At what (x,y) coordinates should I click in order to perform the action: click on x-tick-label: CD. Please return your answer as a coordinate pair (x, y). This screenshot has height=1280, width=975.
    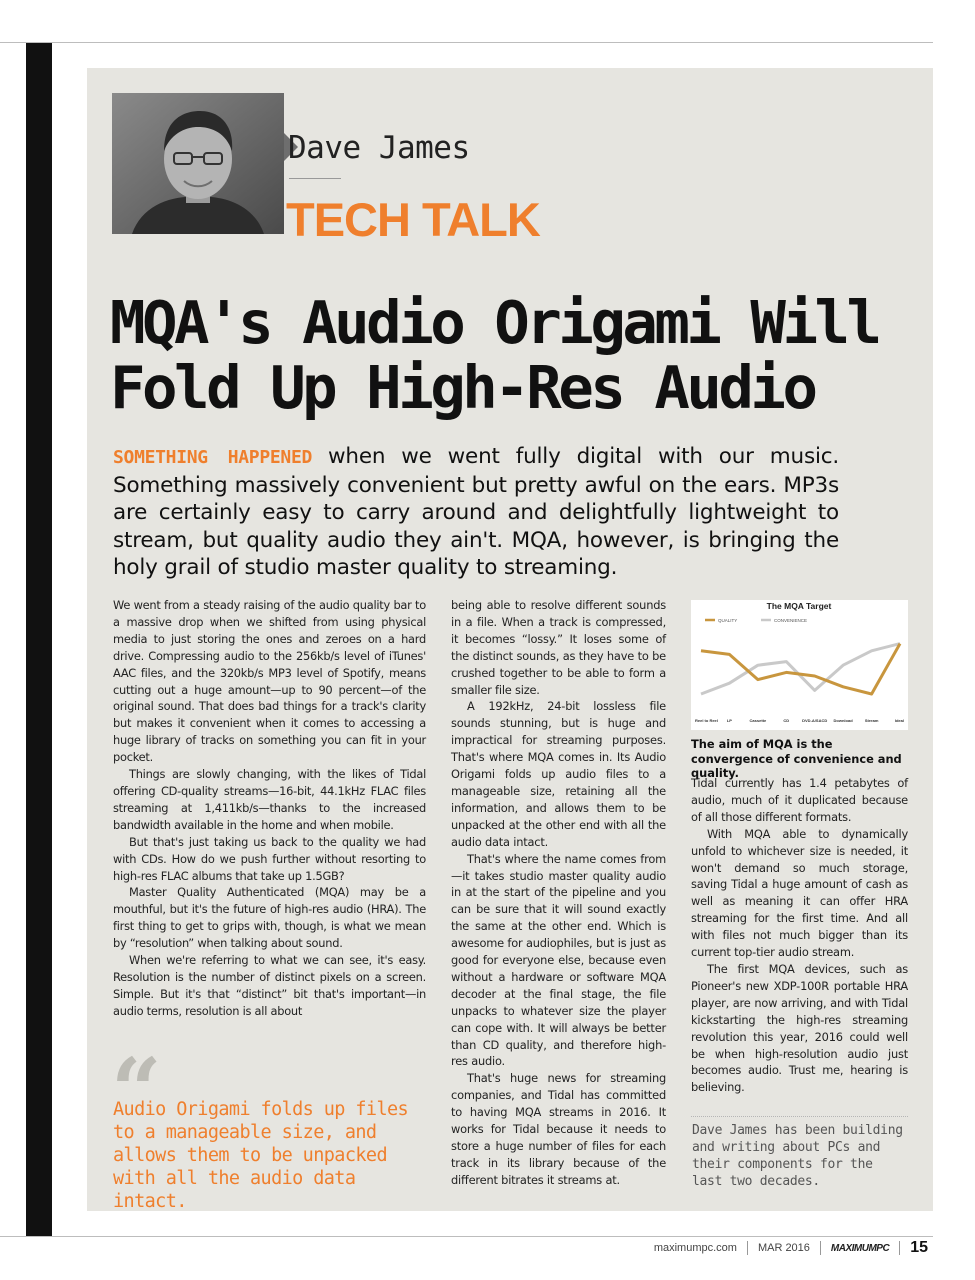
    Looking at the image, I should click on (786, 720).